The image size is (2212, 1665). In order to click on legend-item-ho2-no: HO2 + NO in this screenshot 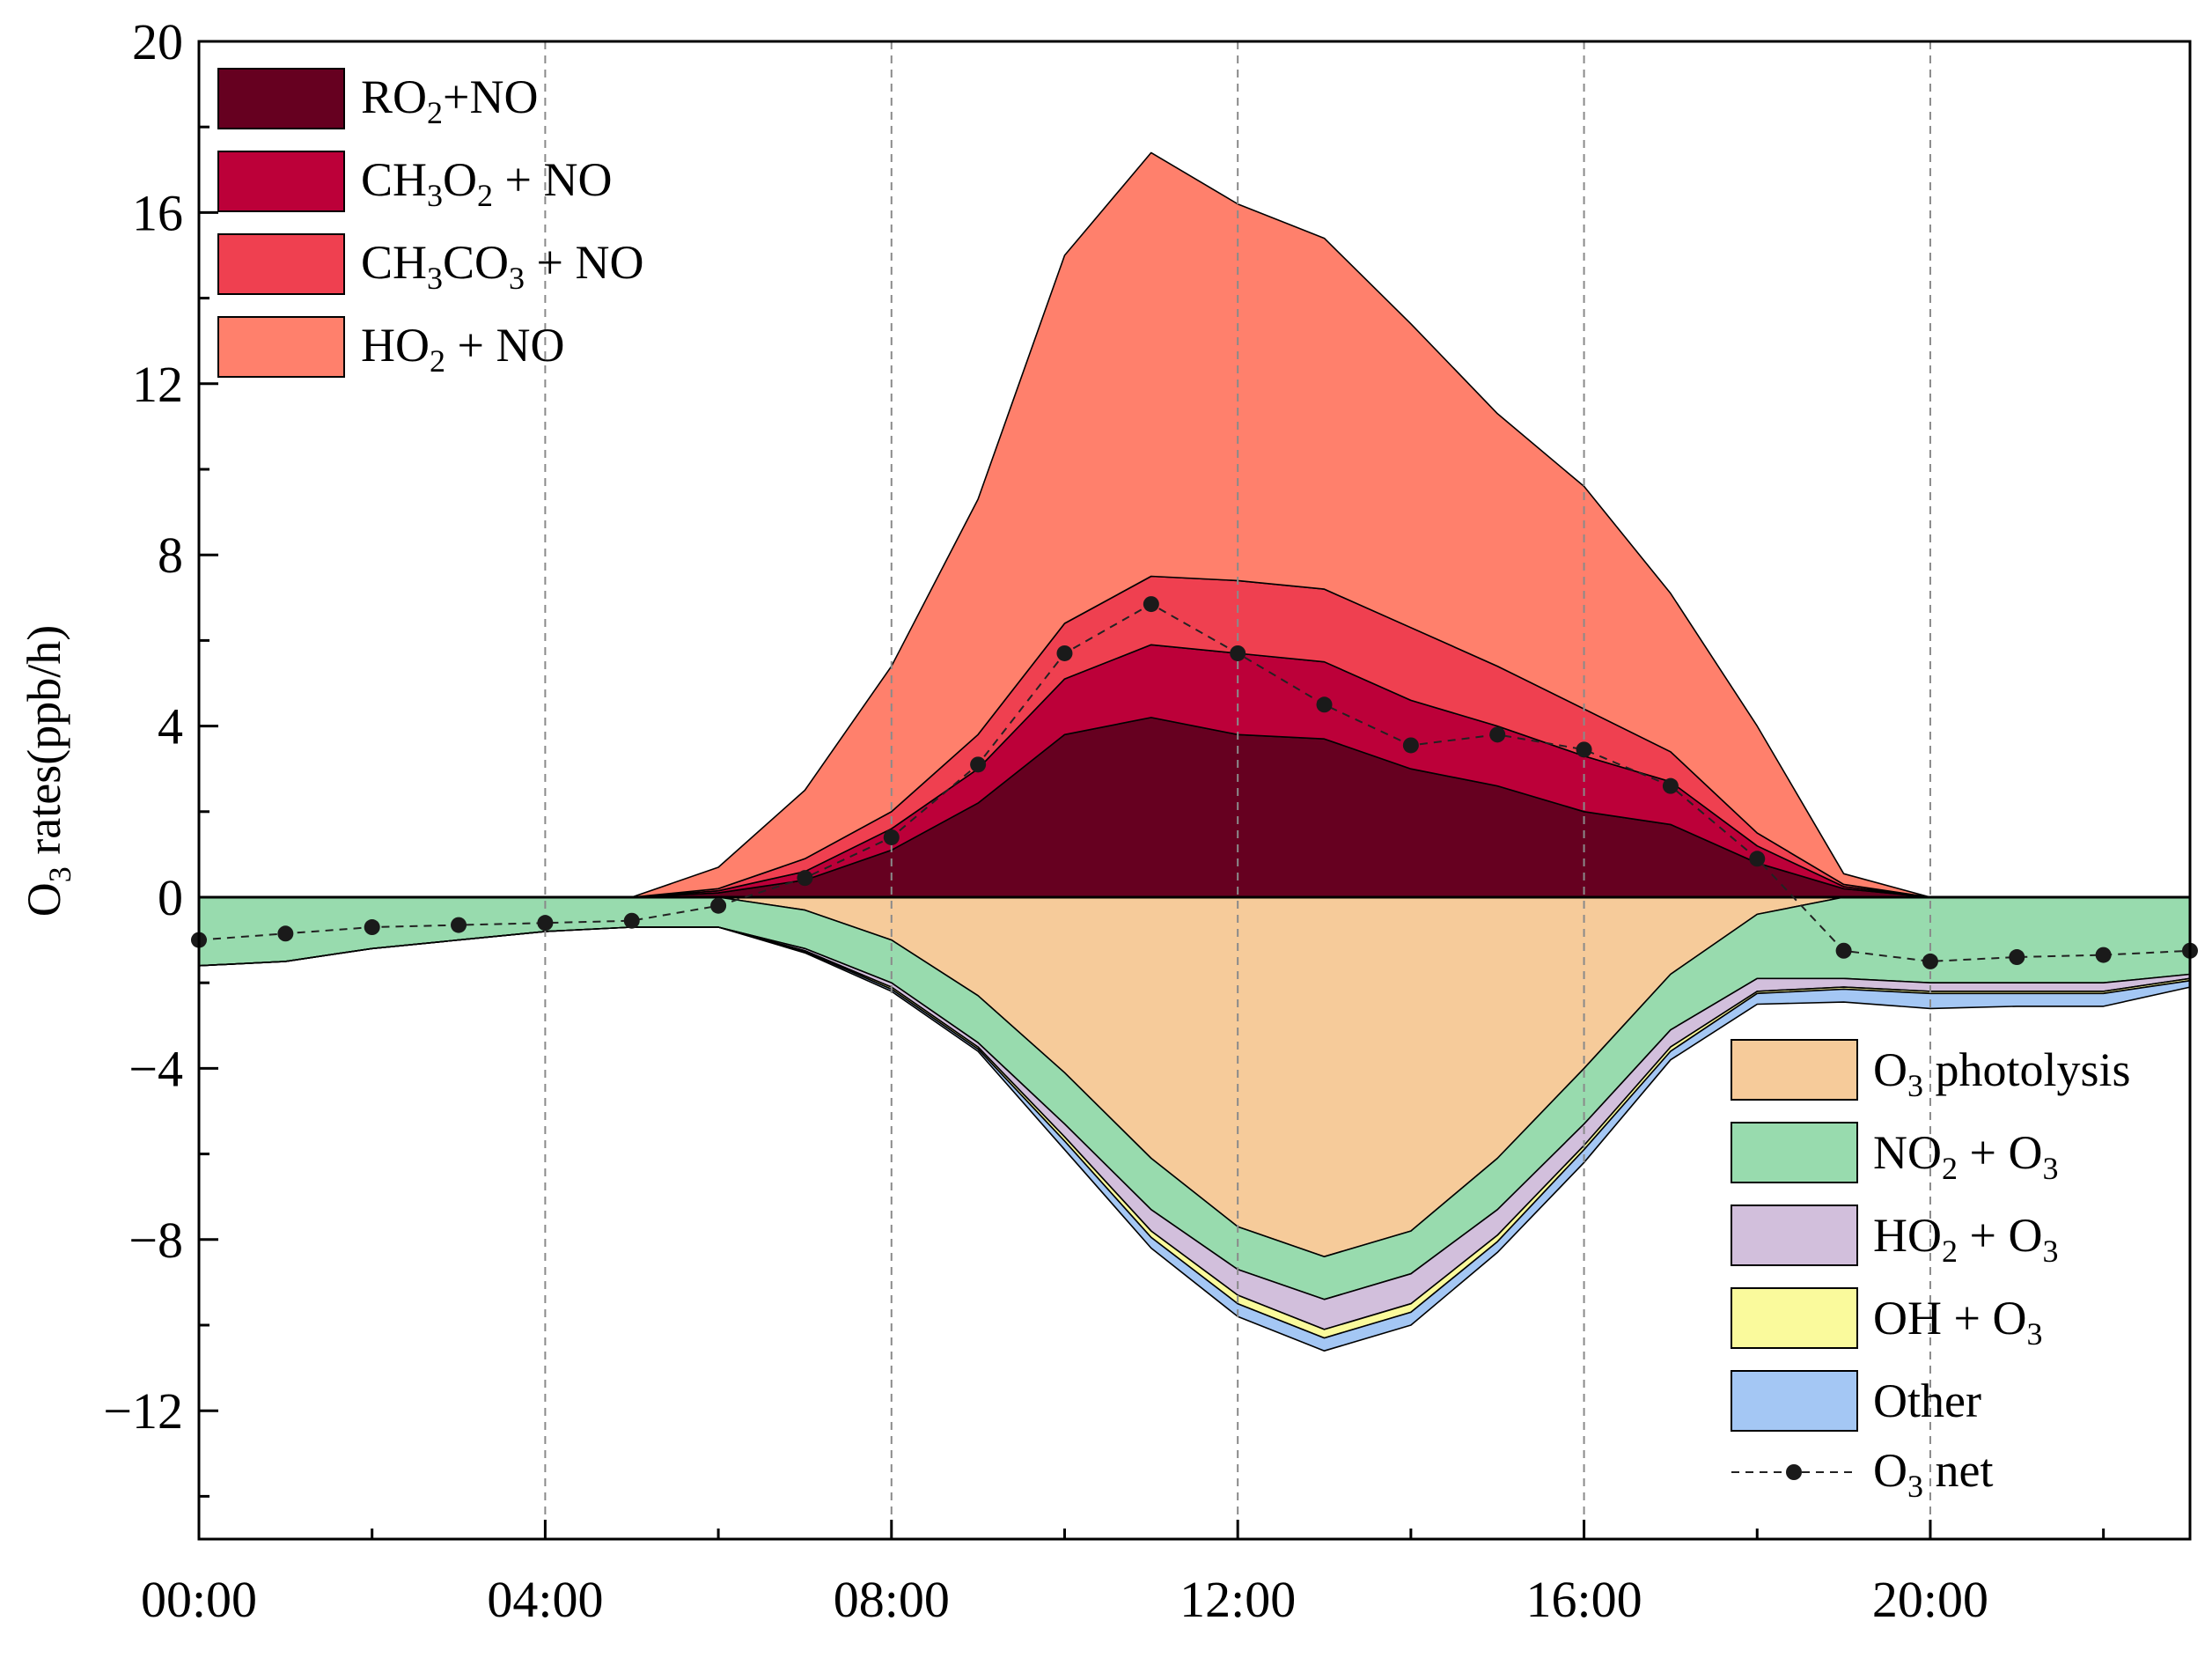, I will do `click(391, 348)`.